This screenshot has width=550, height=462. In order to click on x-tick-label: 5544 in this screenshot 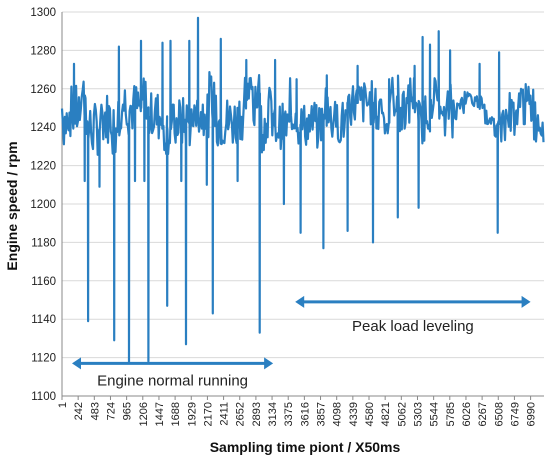, I will do `click(435, 414)`.